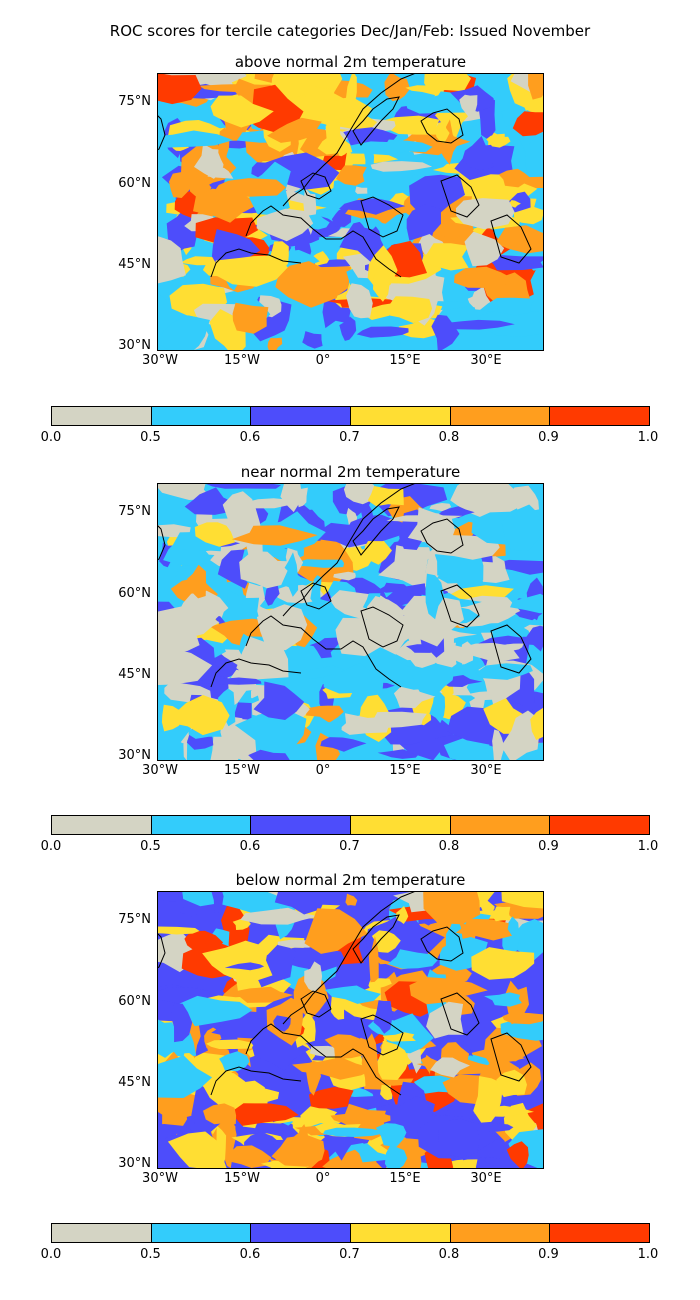 The width and height of the screenshot is (700, 1300). I want to click on lon-label-0-4: 30°E, so click(486, 360).